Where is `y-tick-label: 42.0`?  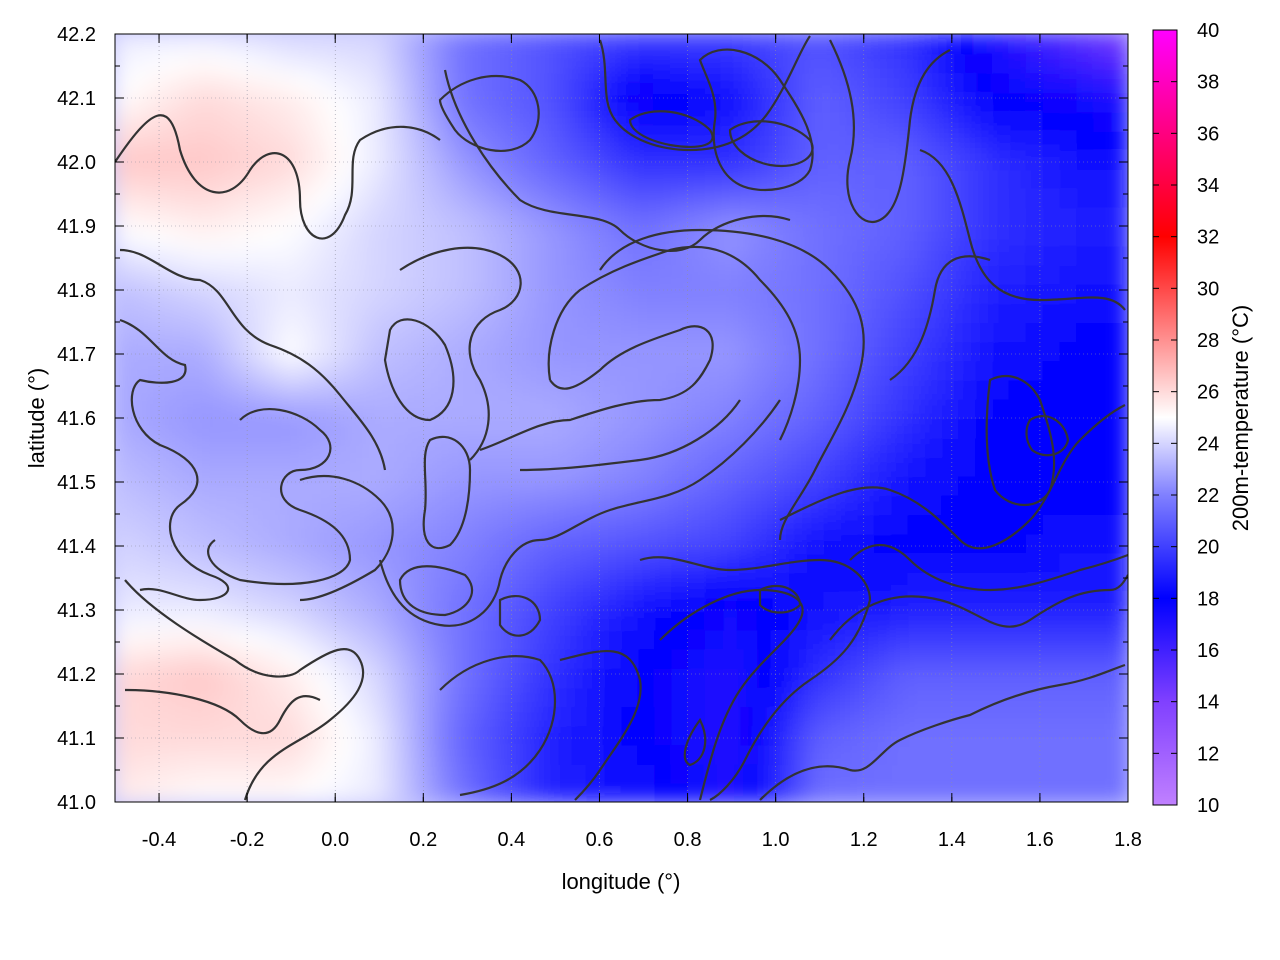
y-tick-label: 42.0 is located at coordinates (76, 163).